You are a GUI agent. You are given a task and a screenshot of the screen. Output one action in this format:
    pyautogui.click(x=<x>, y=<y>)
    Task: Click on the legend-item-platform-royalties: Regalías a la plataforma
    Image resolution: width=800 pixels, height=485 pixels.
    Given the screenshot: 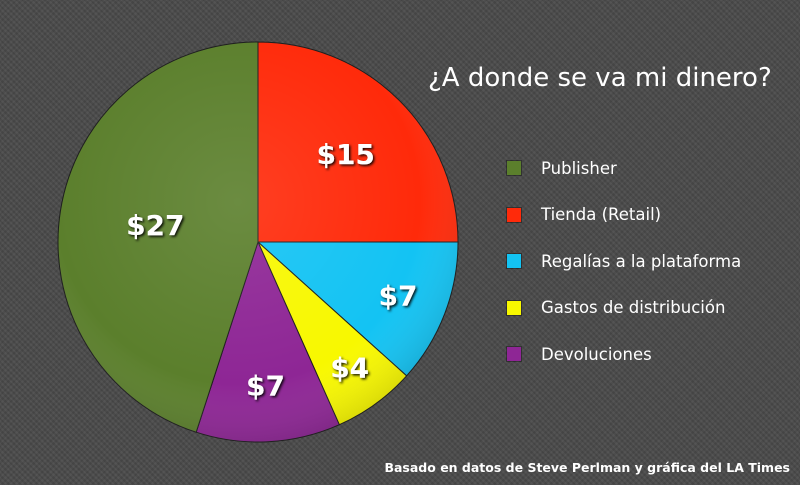 What is the action you would take?
    pyautogui.click(x=624, y=261)
    